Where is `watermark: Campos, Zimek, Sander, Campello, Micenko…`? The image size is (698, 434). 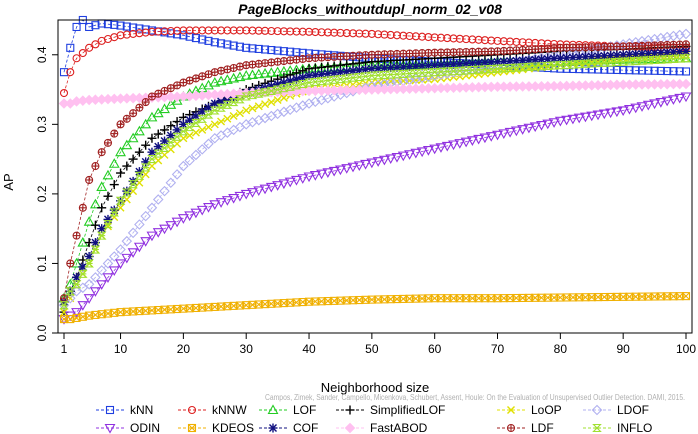
watermark: Campos, Zimek, Sander, Campello, Micenko… is located at coordinates (475, 397).